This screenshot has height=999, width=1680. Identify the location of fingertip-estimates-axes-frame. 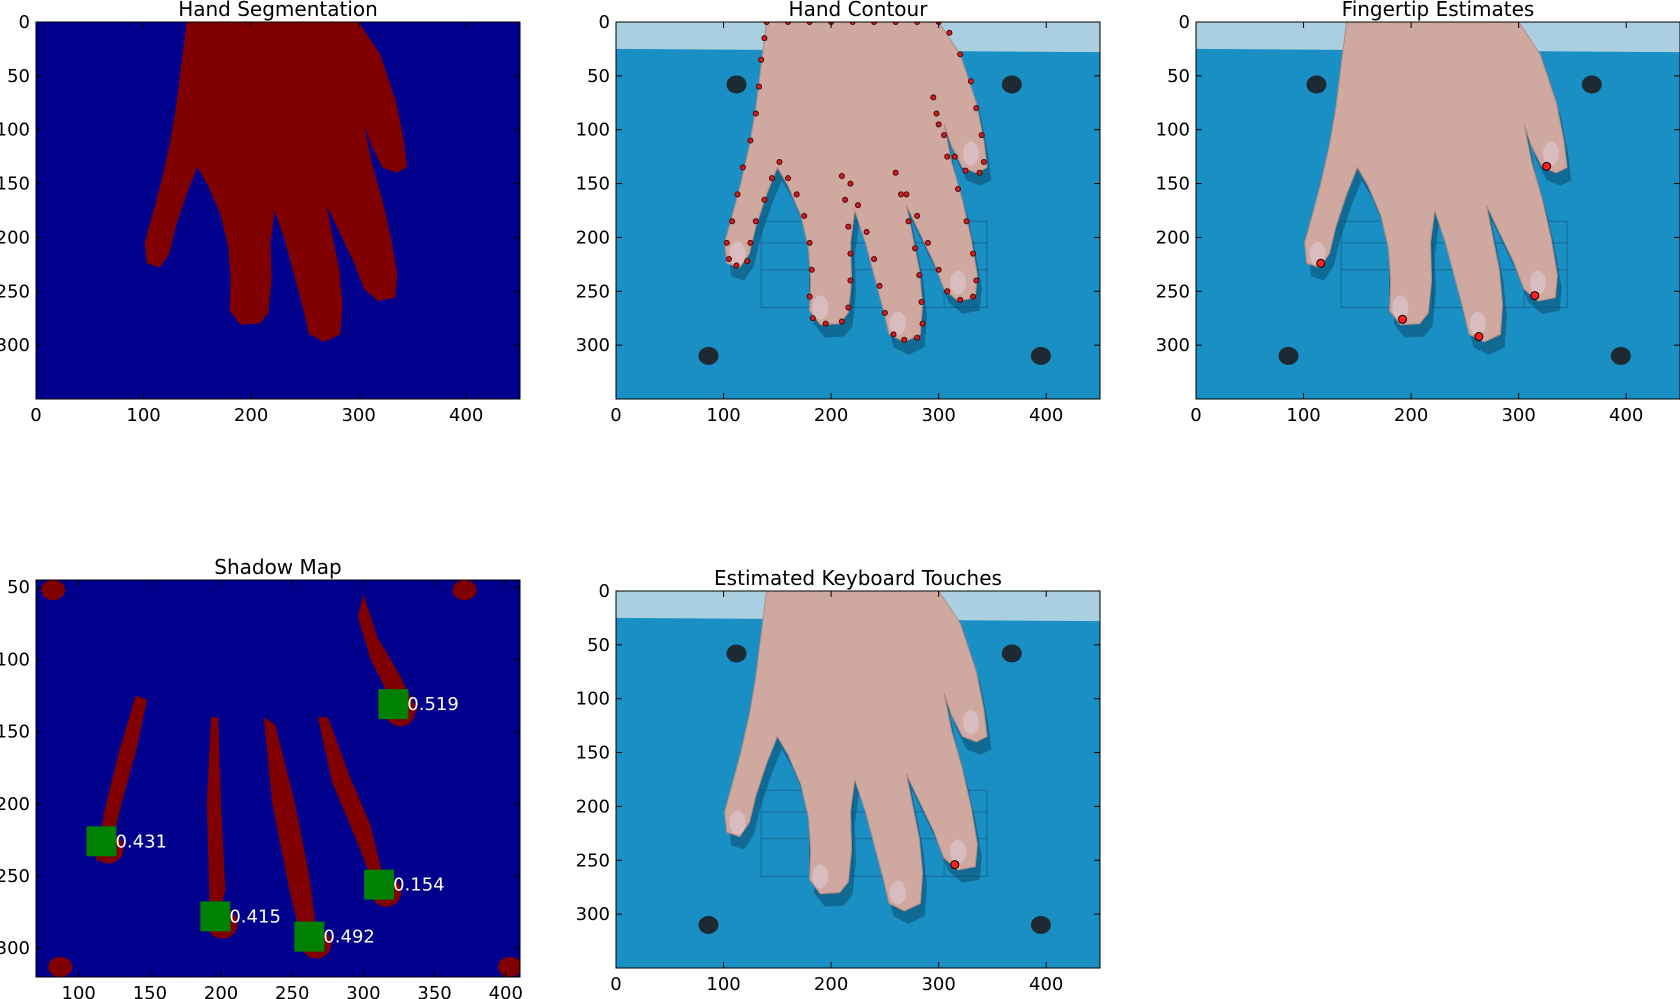
(1437, 210).